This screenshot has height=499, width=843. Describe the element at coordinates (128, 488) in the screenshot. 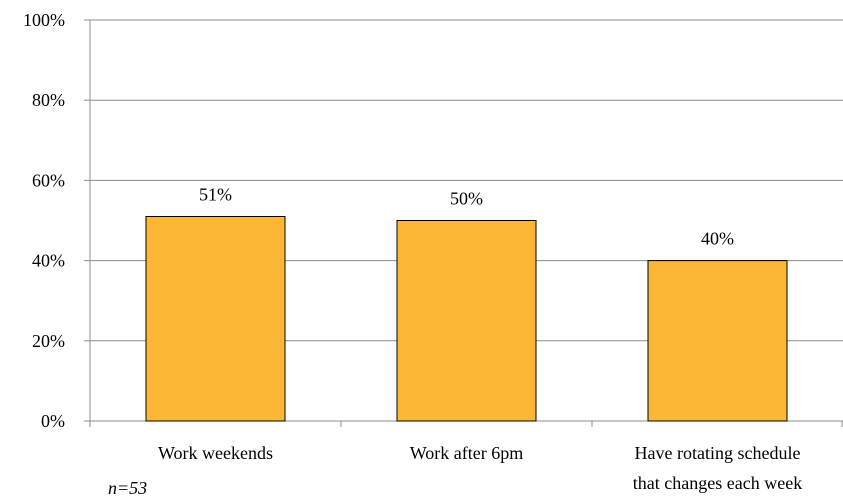

I see `sample-size-note: n=53` at that location.